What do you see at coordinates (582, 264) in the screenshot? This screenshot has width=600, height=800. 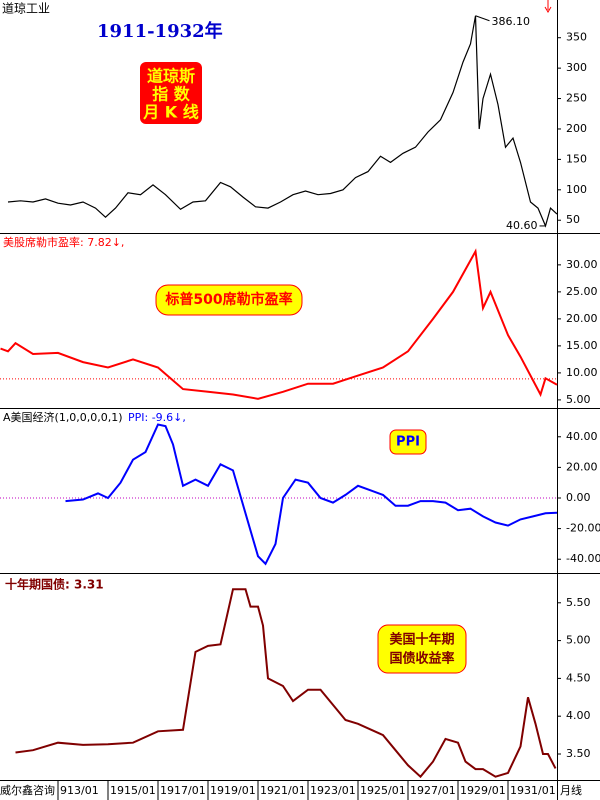 I see `y-tick-label: 30.00` at bounding box center [582, 264].